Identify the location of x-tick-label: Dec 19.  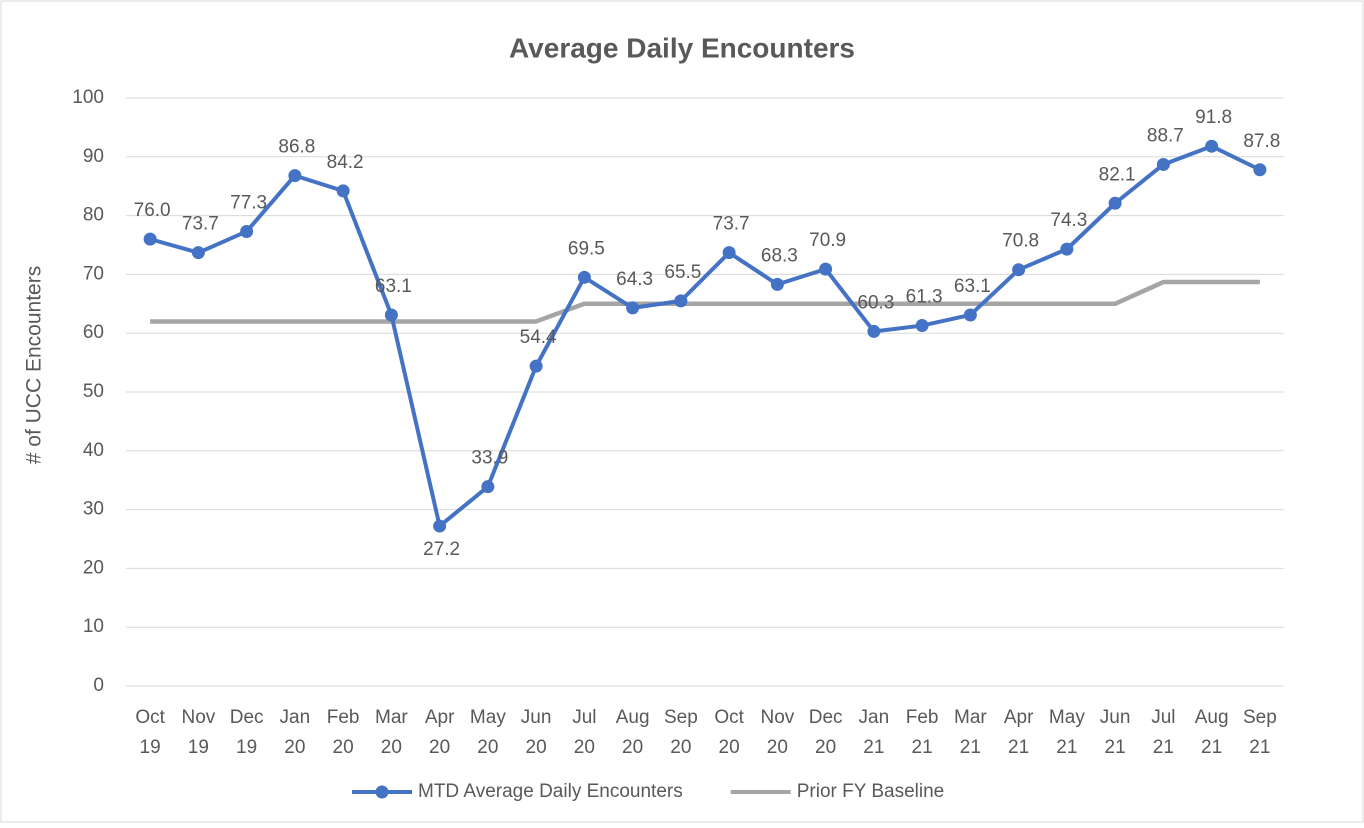
(247, 732).